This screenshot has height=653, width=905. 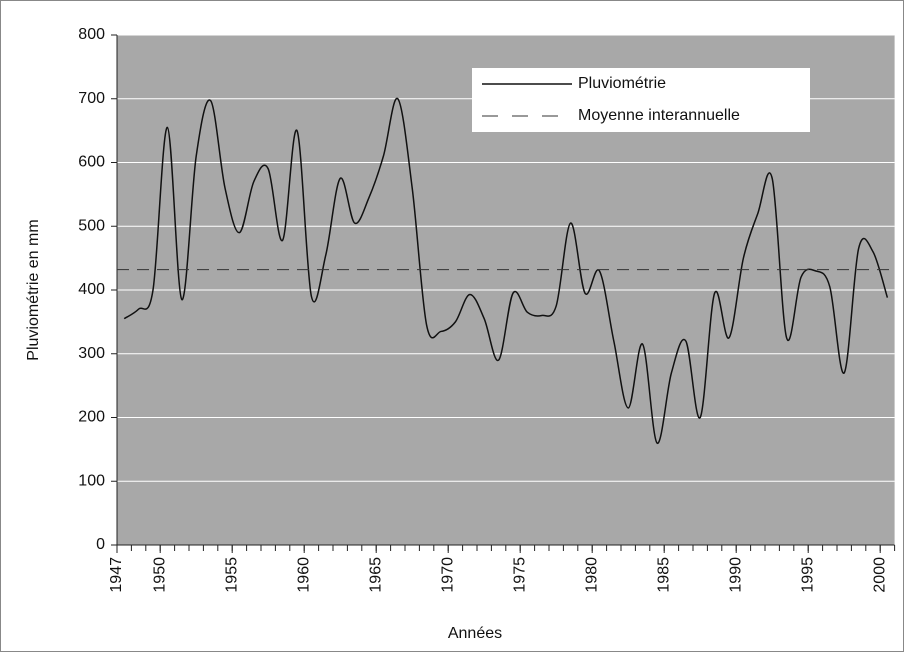 I want to click on y-tick-label: 500, so click(x=91, y=225).